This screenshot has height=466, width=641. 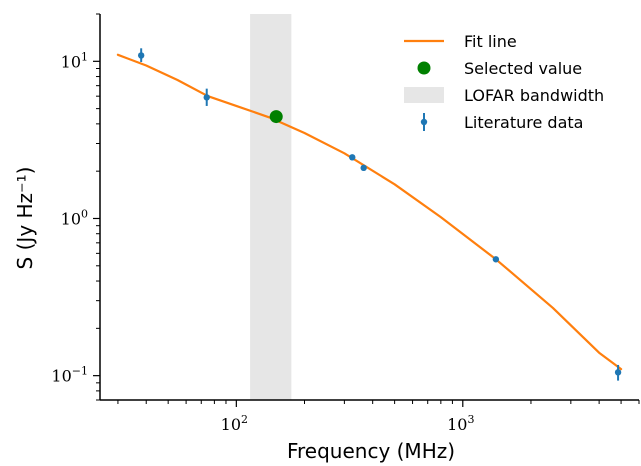 I want to click on band-layer, so click(x=271, y=207).